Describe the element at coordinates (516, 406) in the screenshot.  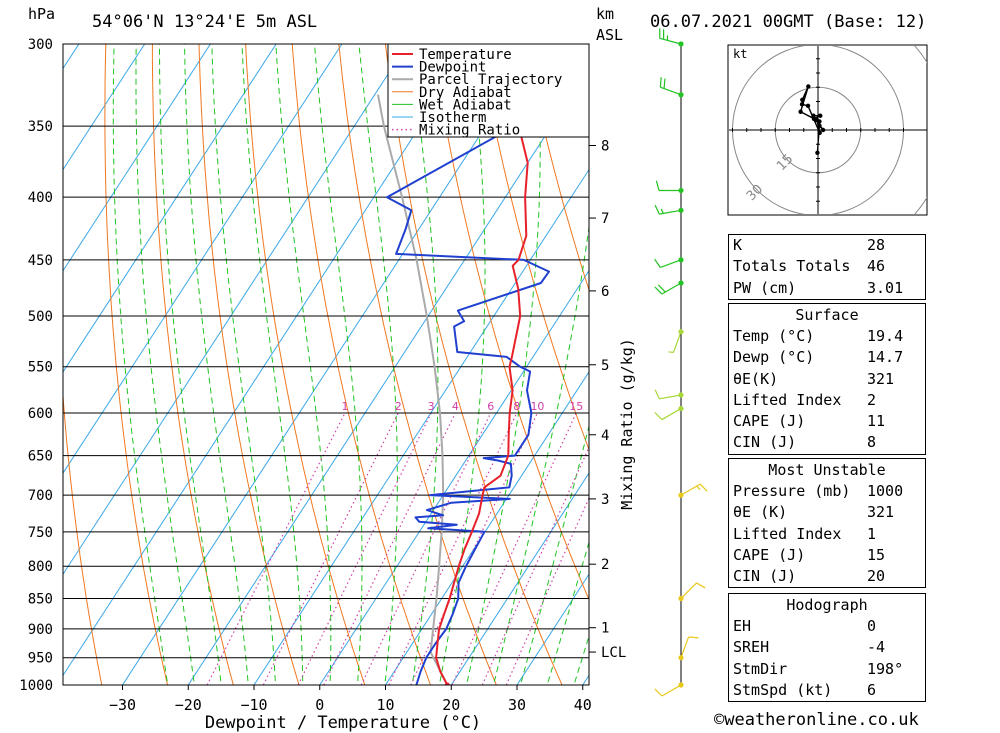
I see `mixing-ratio-label: 8` at that location.